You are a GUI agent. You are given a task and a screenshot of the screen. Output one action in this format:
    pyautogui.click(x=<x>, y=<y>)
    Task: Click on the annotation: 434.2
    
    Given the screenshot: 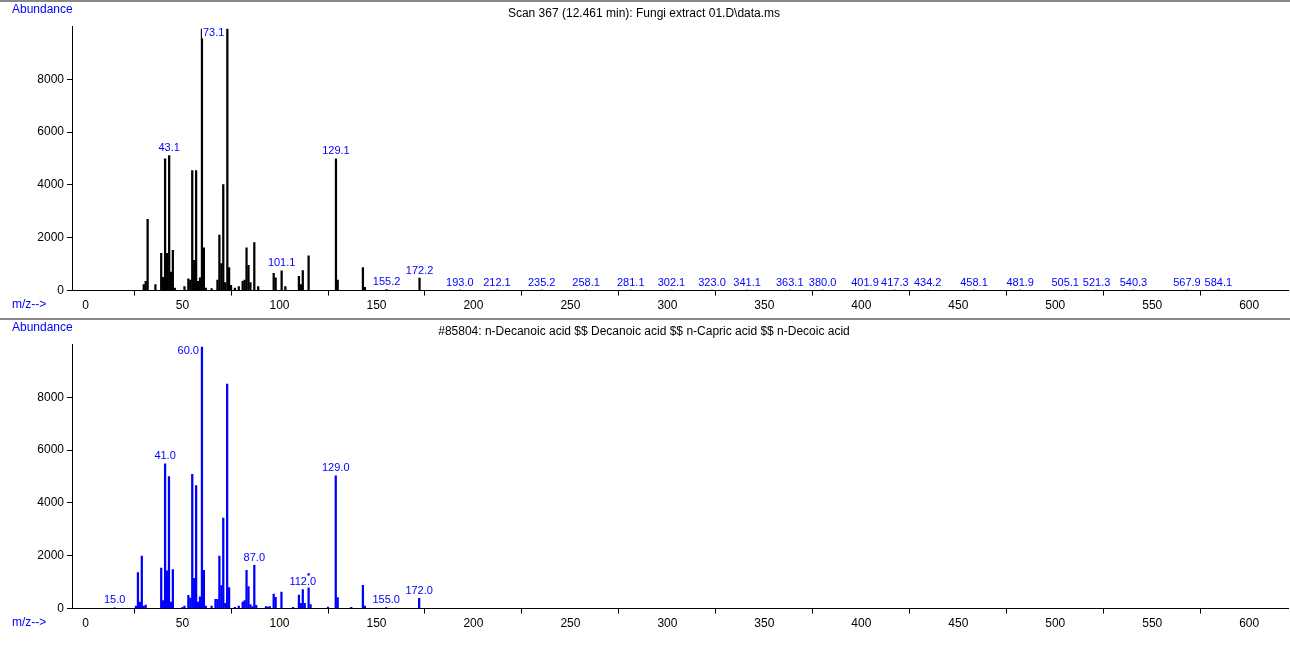 What is the action you would take?
    pyautogui.click(x=927, y=281)
    